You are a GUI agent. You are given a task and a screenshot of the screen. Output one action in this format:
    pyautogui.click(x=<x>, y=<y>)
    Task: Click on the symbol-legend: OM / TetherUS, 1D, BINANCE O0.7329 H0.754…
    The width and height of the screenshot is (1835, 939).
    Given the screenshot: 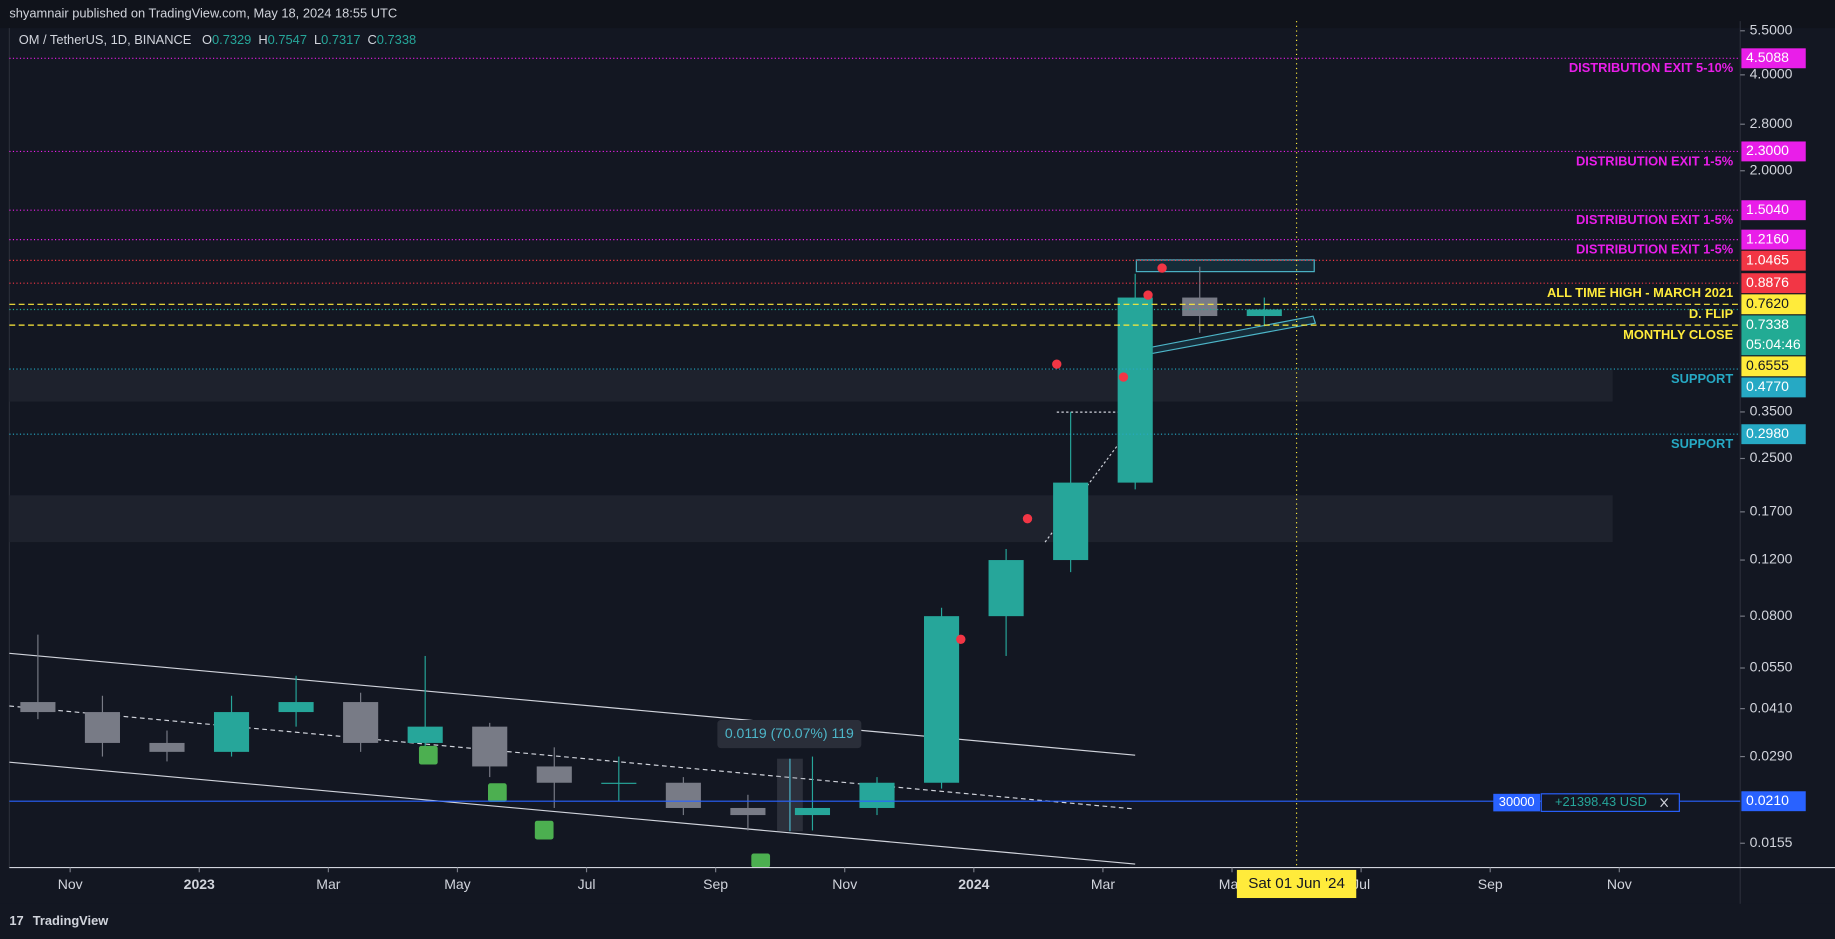 What is the action you would take?
    pyautogui.click(x=217, y=39)
    